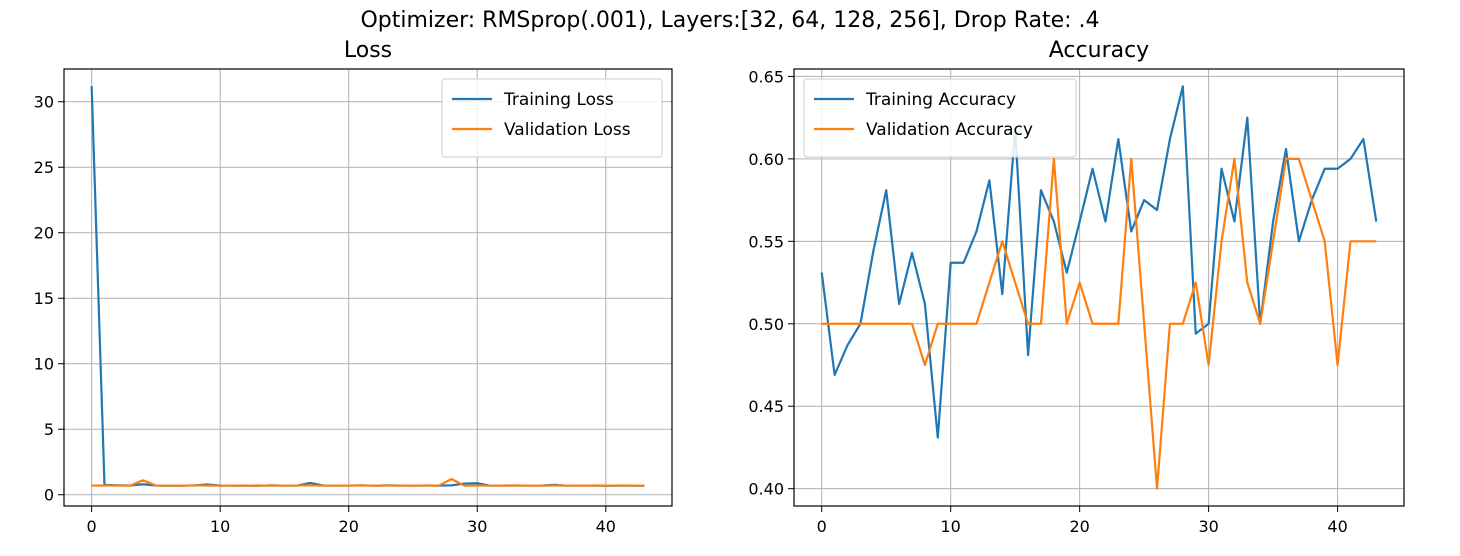 The image size is (1460, 556). What do you see at coordinates (368, 482) in the screenshot?
I see `loss-series-line-validation` at bounding box center [368, 482].